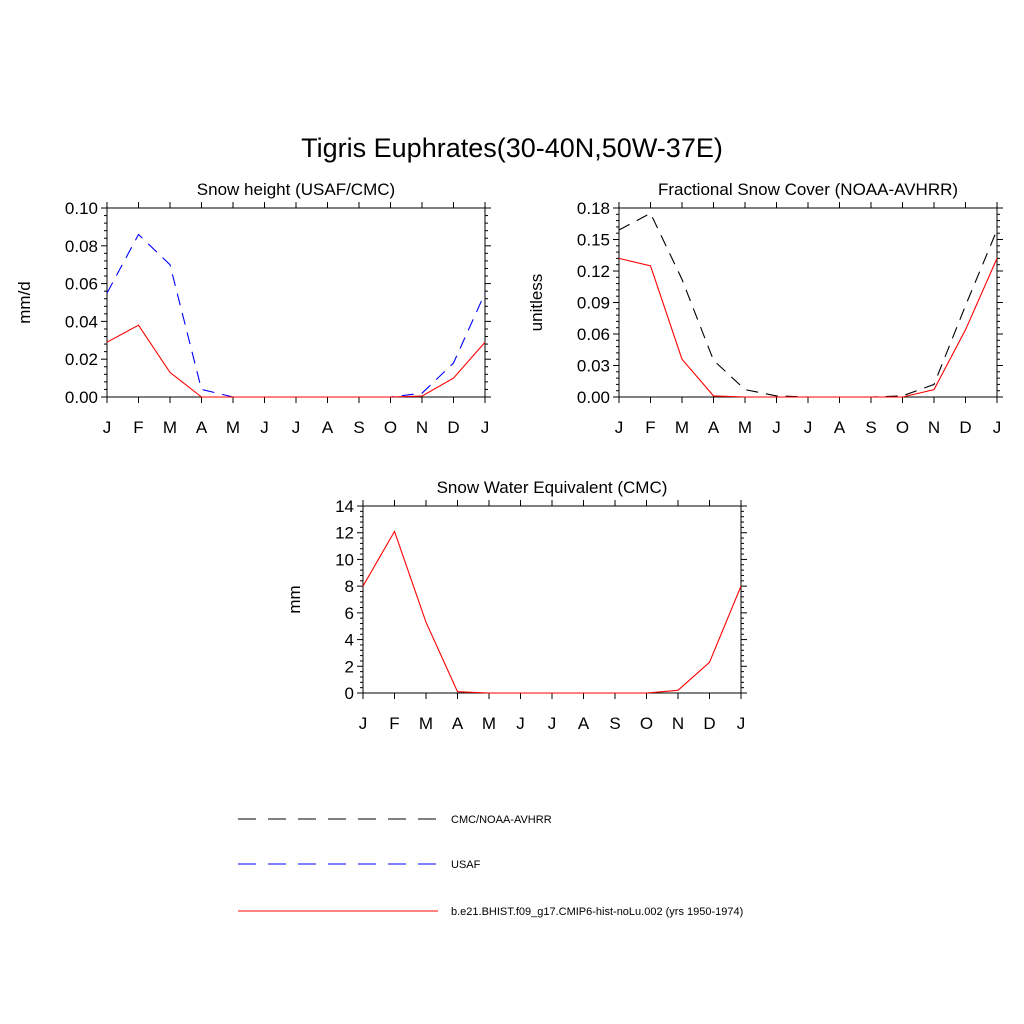  What do you see at coordinates (349, 613) in the screenshot?
I see `y-tick-label: 6` at bounding box center [349, 613].